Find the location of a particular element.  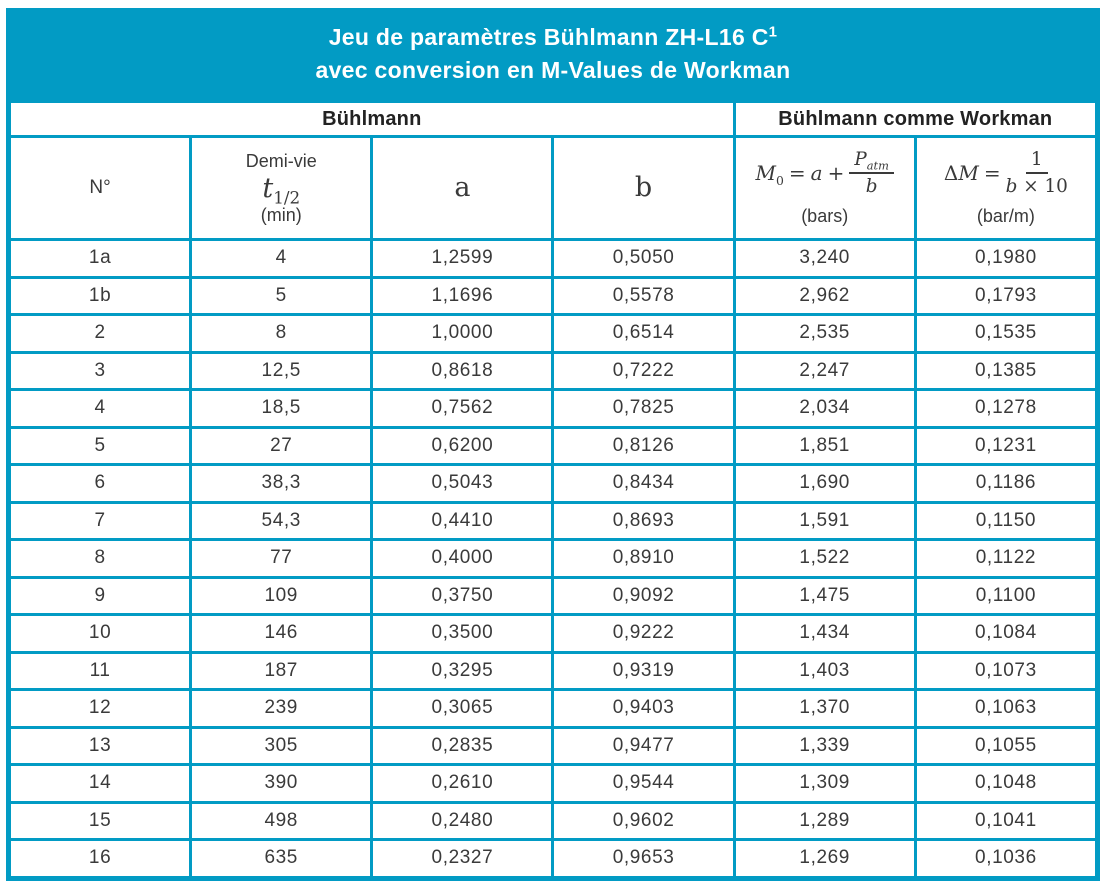

cell-half-life: 77 is located at coordinates (281, 558).